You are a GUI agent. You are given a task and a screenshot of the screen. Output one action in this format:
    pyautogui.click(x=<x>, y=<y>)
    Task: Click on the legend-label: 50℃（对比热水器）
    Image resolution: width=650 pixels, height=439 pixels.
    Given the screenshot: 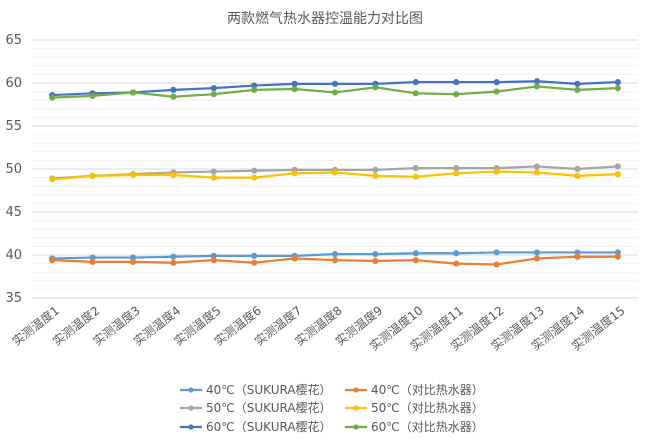 What is the action you would take?
    pyautogui.click(x=427, y=408)
    